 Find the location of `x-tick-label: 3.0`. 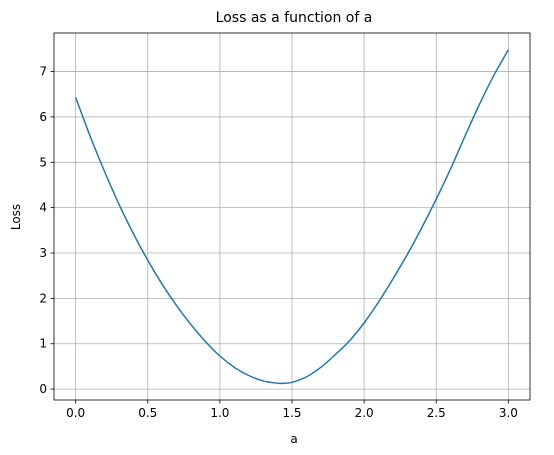

x-tick-label: 3.0 is located at coordinates (508, 413).